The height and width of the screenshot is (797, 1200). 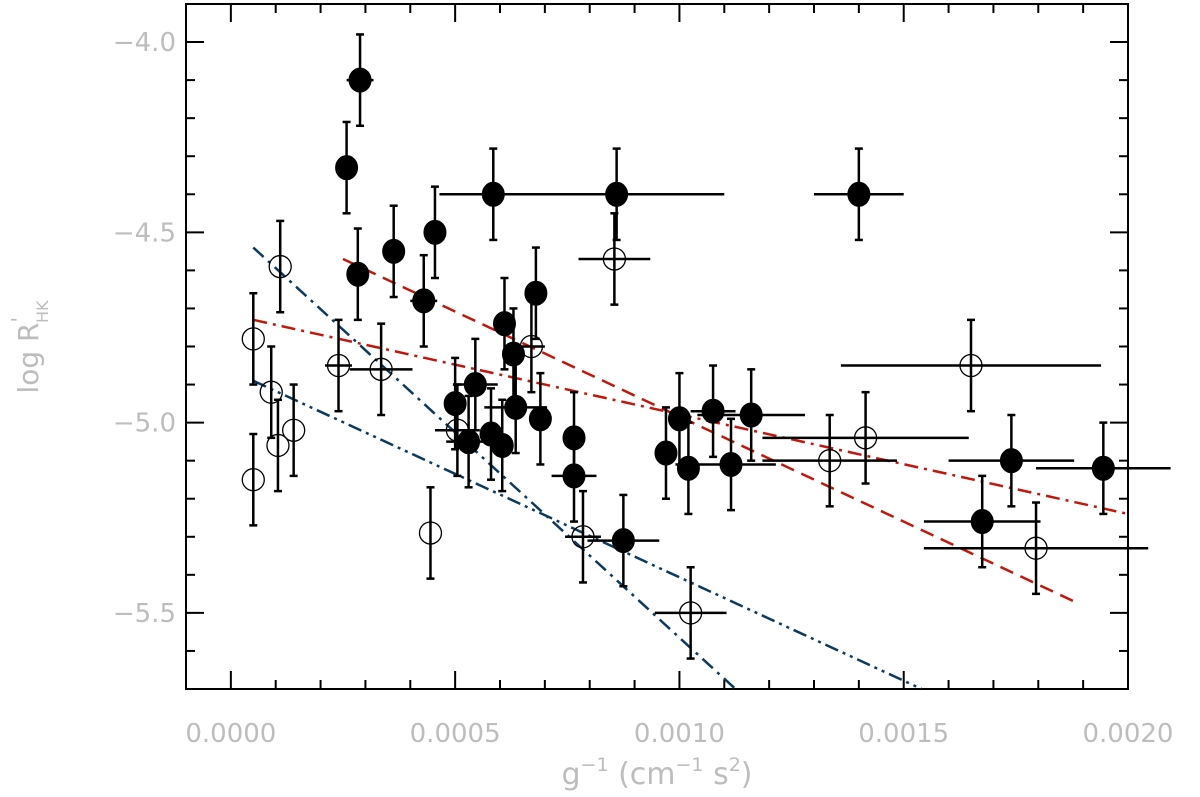 I want to click on y-axis-label: log R' HK, so click(x=29, y=347).